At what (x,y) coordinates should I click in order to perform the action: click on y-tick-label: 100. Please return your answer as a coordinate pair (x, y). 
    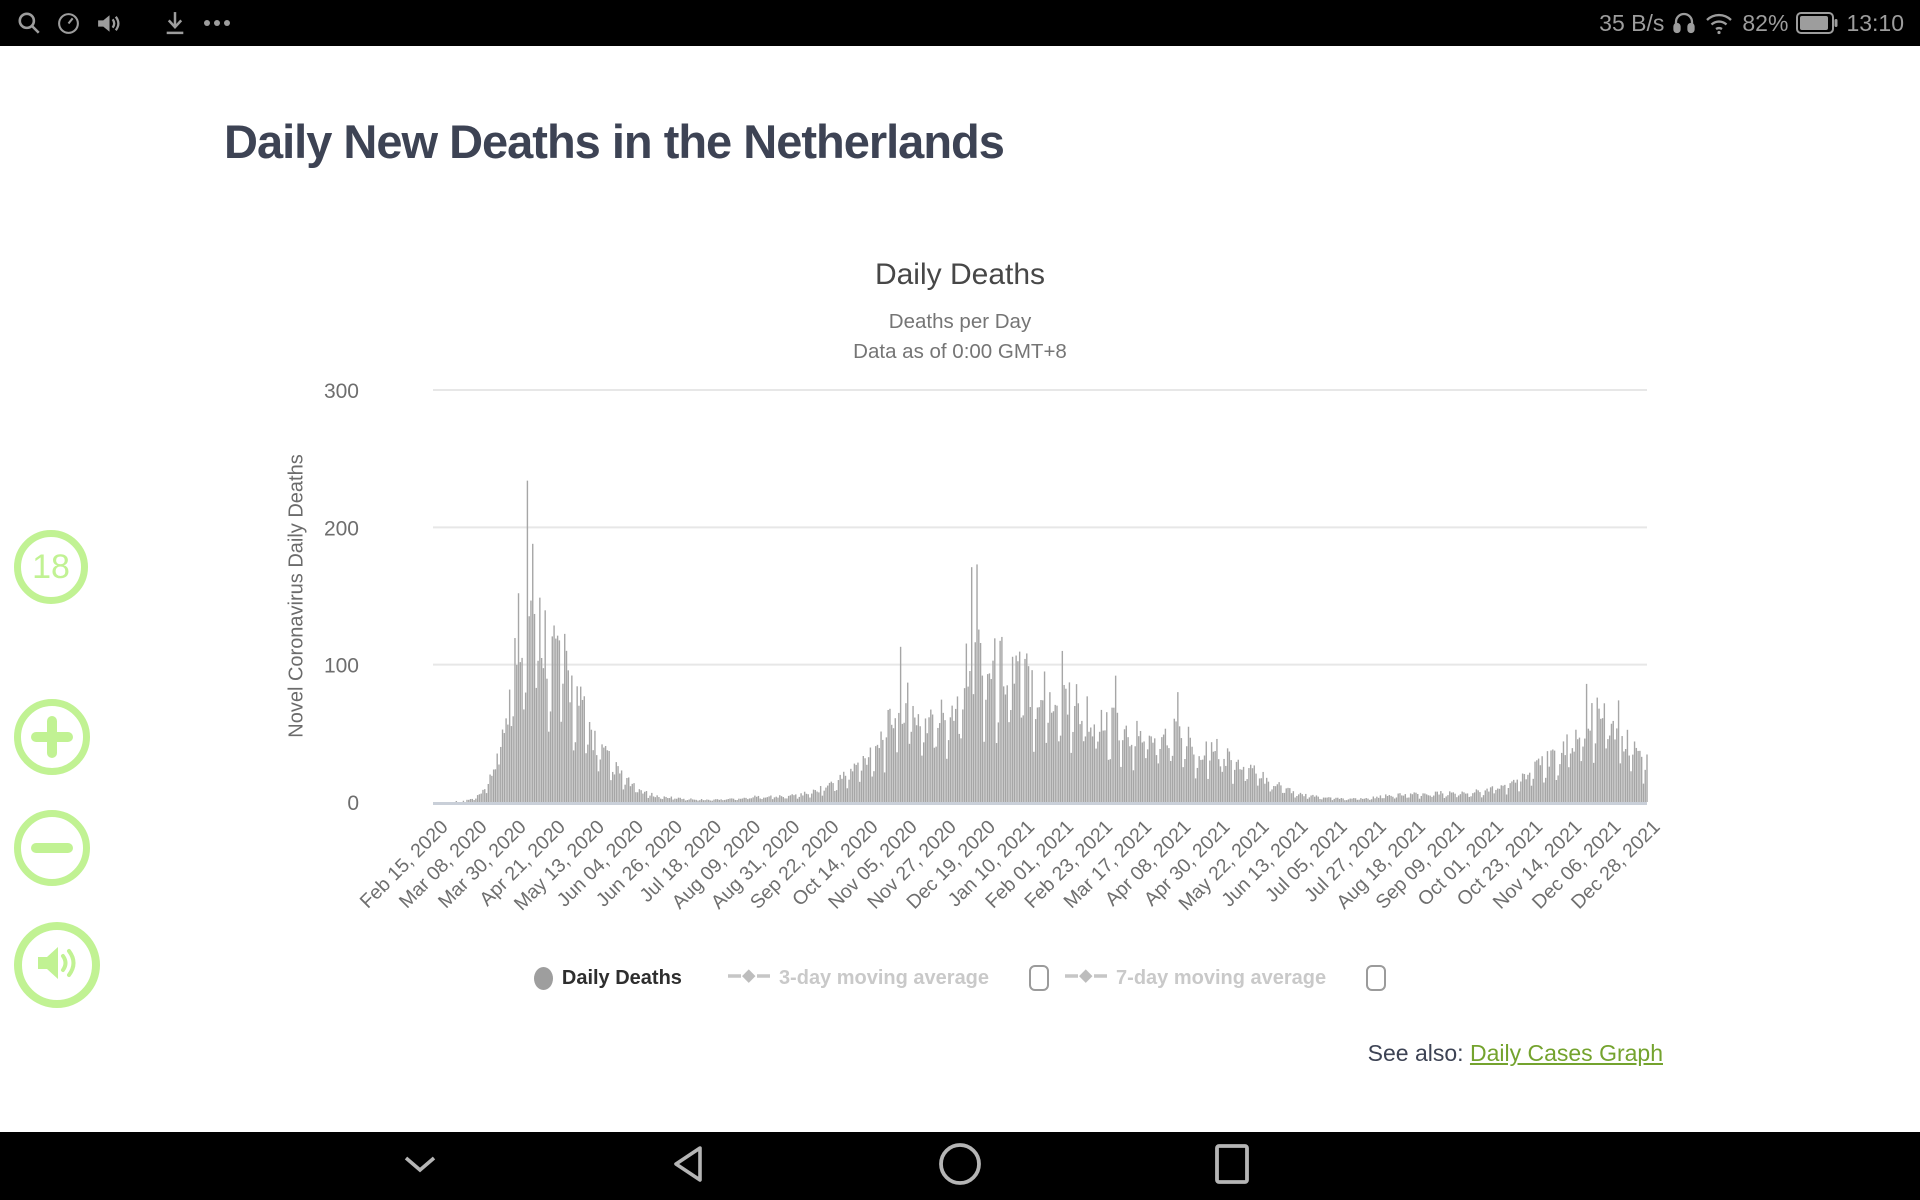
    Looking at the image, I should click on (341, 666).